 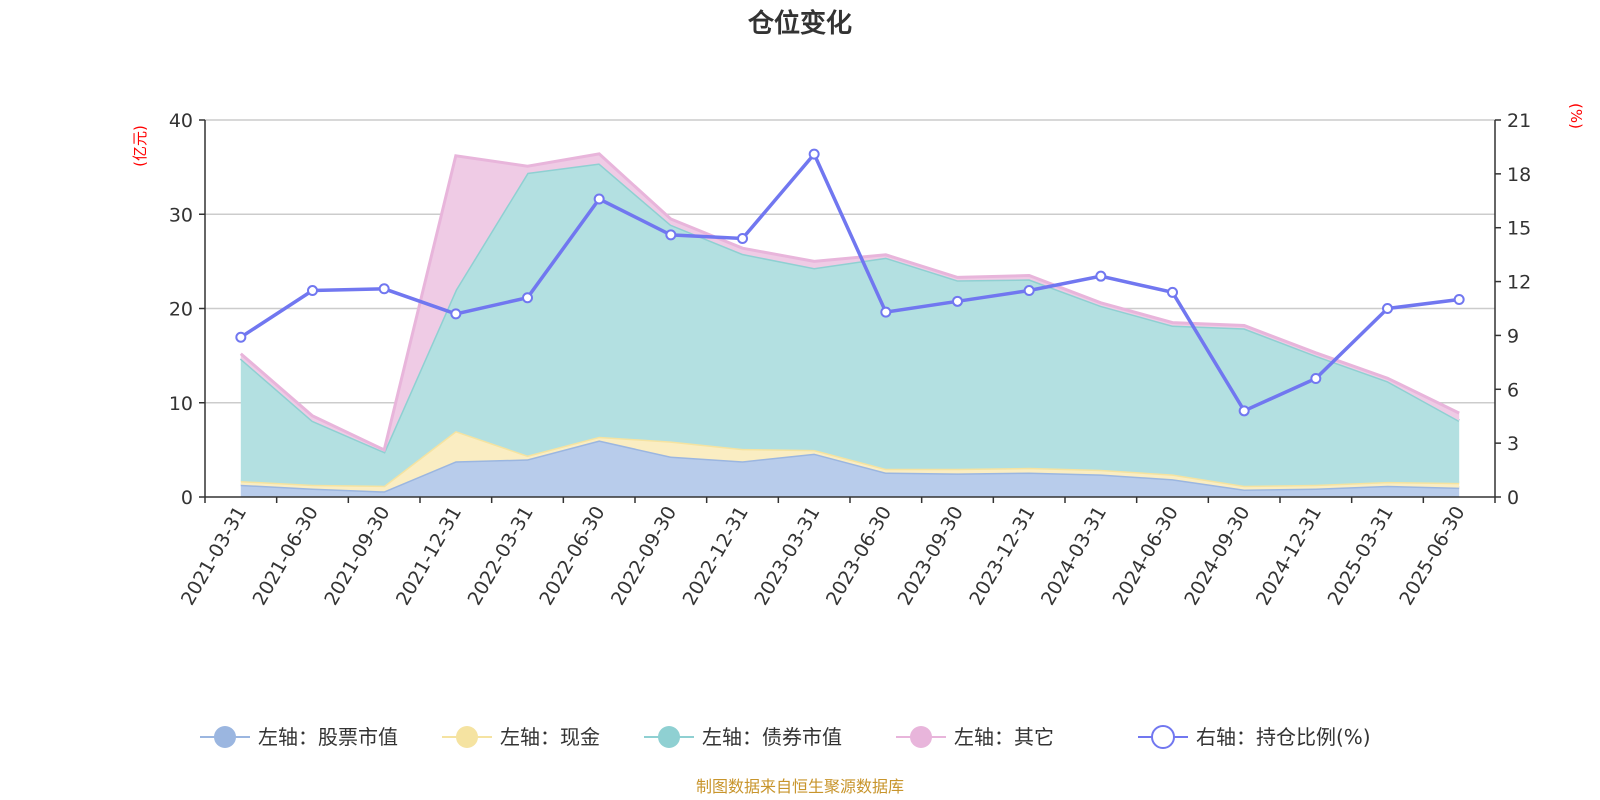 What do you see at coordinates (328, 737) in the screenshot?
I see `legend-label: 左轴：股票市值` at bounding box center [328, 737].